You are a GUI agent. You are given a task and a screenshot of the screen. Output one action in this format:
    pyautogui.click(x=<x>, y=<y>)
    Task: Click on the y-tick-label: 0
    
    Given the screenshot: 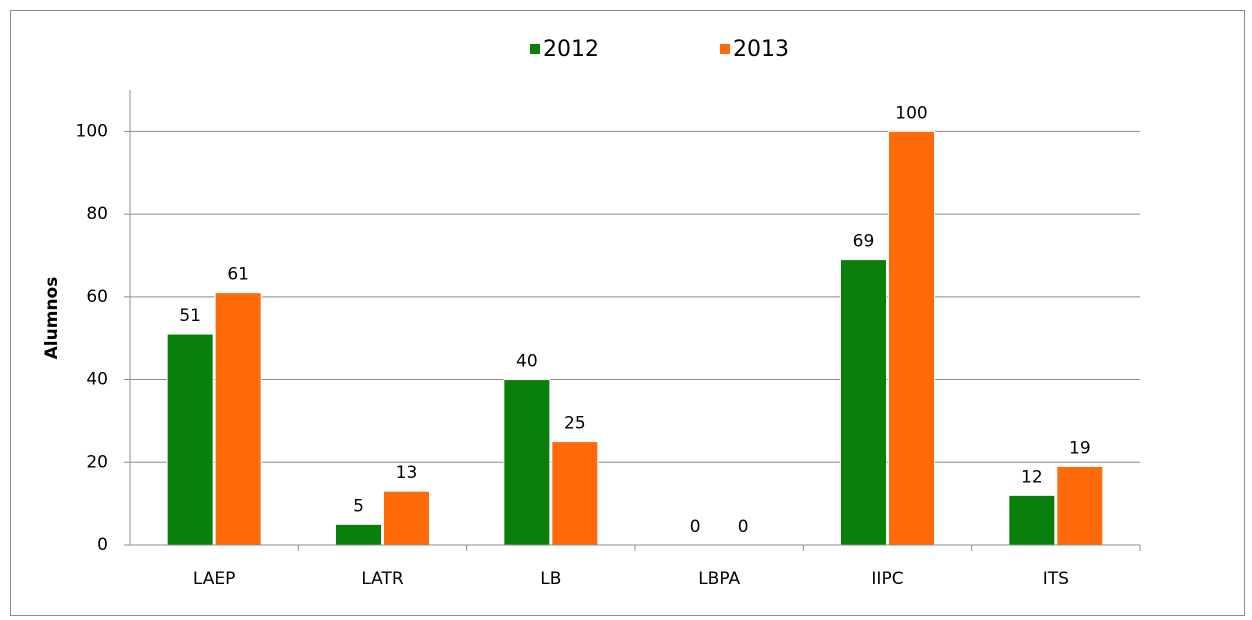 What is the action you would take?
    pyautogui.click(x=102, y=545)
    